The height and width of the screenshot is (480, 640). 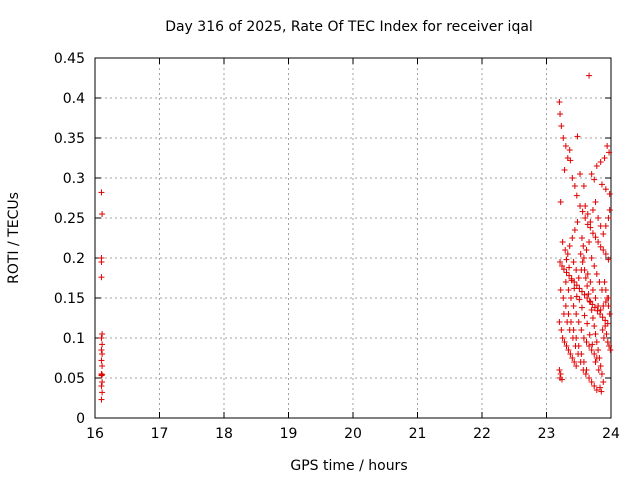 I want to click on x-tick-label: 23, so click(x=547, y=434).